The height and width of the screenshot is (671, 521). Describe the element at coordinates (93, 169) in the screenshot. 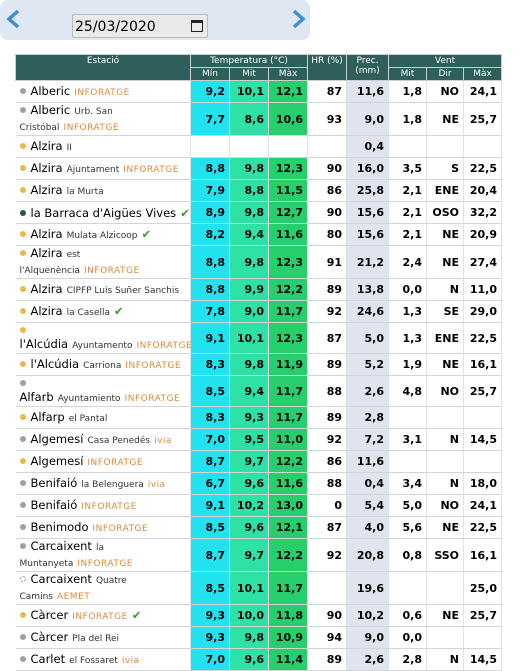

I see `station-place: Ajuntament` at that location.